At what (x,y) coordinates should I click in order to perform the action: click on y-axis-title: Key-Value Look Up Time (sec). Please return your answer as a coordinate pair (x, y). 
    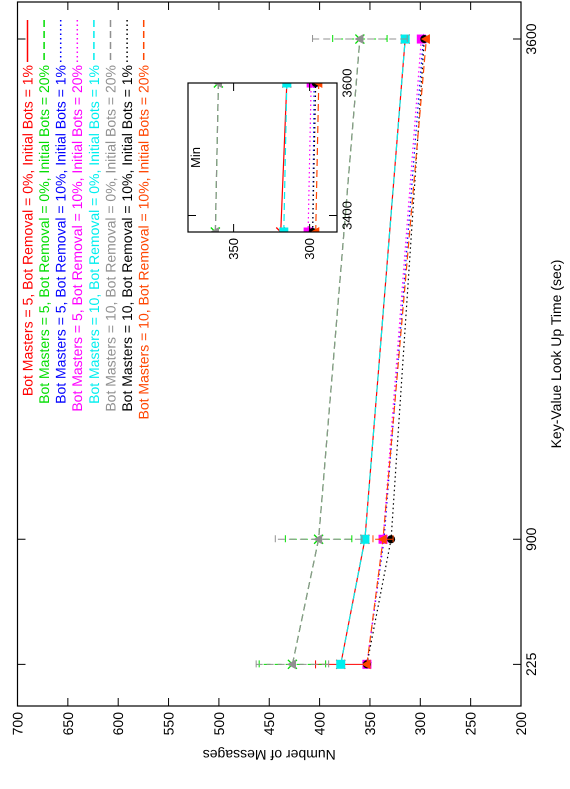
    Looking at the image, I should click on (556, 354).